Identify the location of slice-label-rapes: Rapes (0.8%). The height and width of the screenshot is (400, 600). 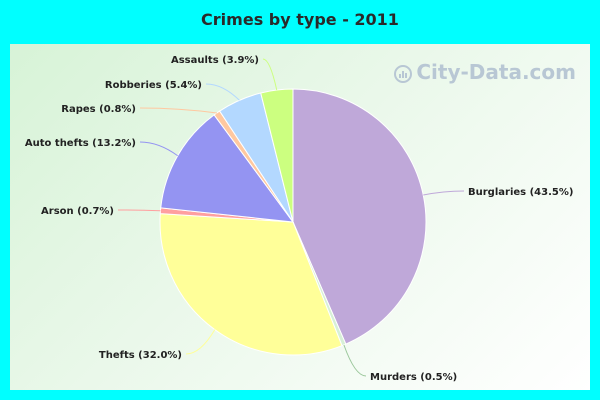
(98, 109).